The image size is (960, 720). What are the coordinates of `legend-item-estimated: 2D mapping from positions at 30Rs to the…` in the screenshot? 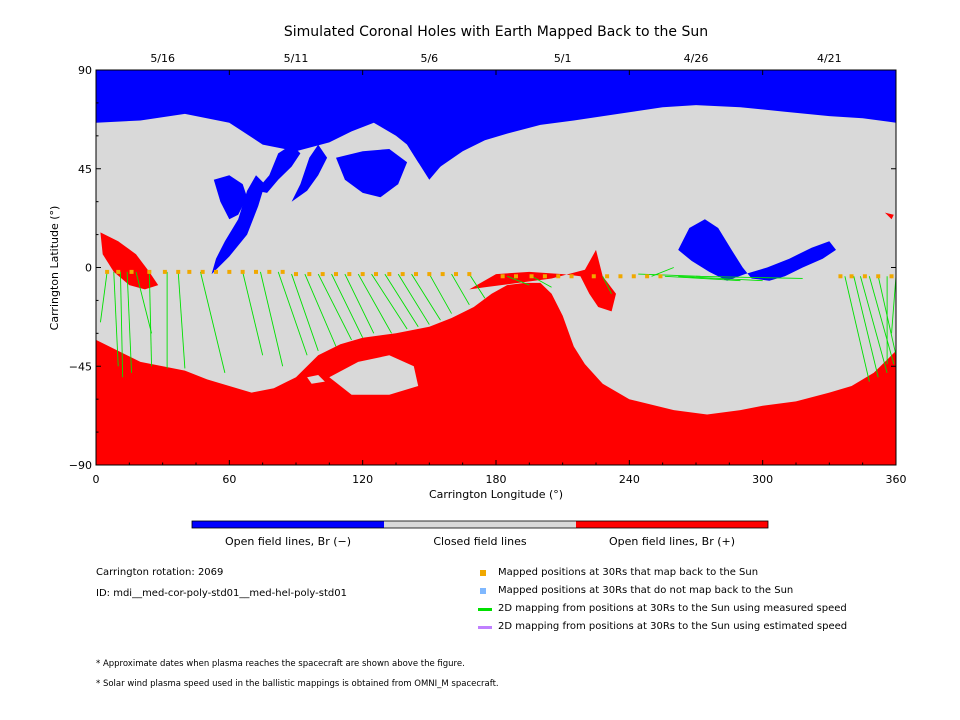 It's located at (662, 627).